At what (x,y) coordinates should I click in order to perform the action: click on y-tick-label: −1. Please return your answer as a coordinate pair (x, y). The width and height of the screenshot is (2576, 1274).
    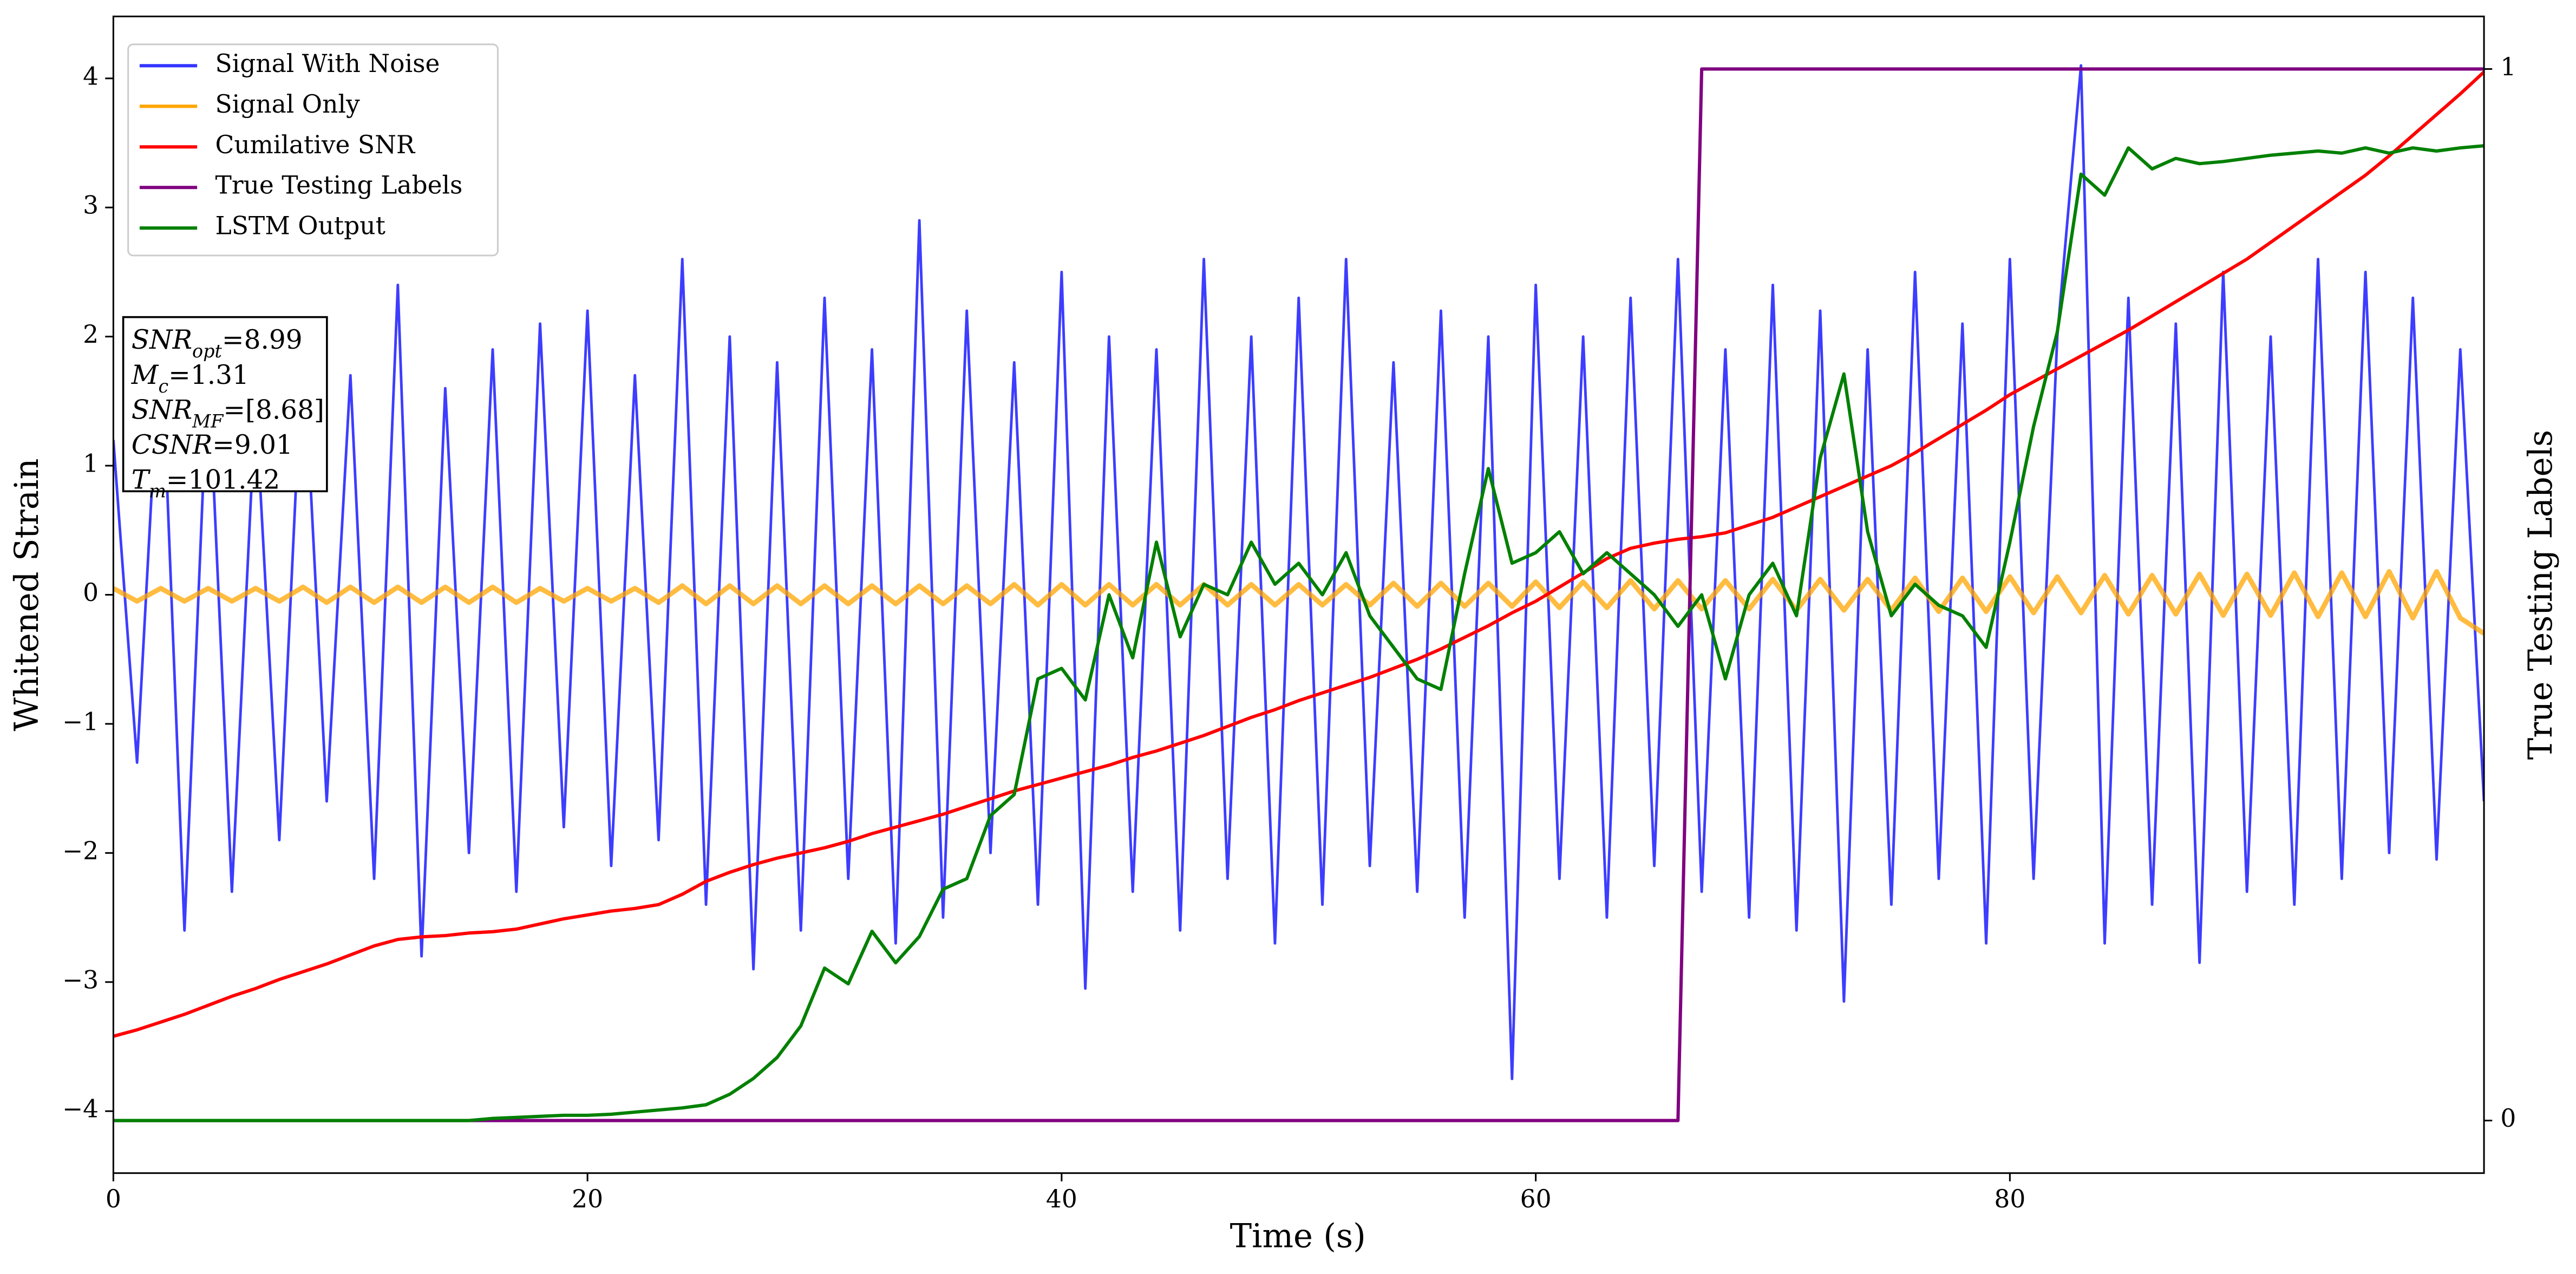
    Looking at the image, I should click on (80, 721).